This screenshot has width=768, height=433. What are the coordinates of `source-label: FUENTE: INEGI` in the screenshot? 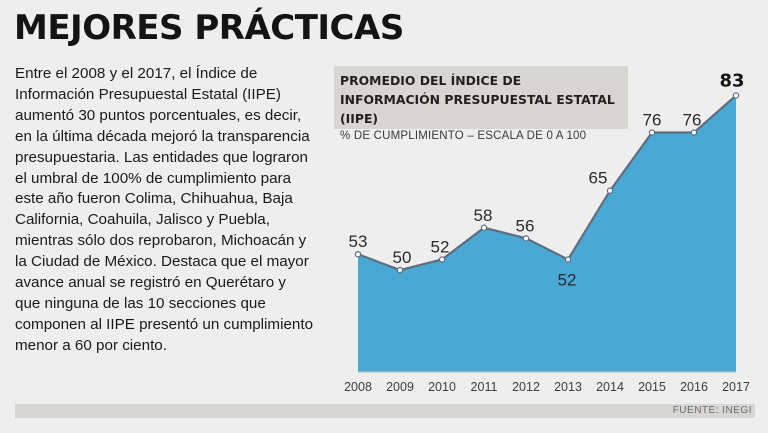 It's located at (712, 410).